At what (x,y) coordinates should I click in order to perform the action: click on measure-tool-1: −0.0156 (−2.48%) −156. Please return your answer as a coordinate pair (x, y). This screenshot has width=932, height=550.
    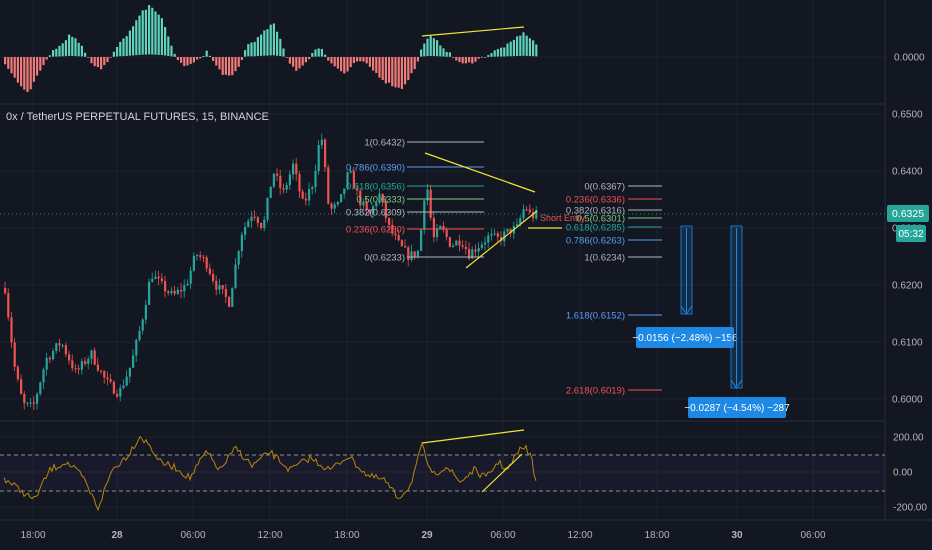
    Looking at the image, I should click on (685, 286).